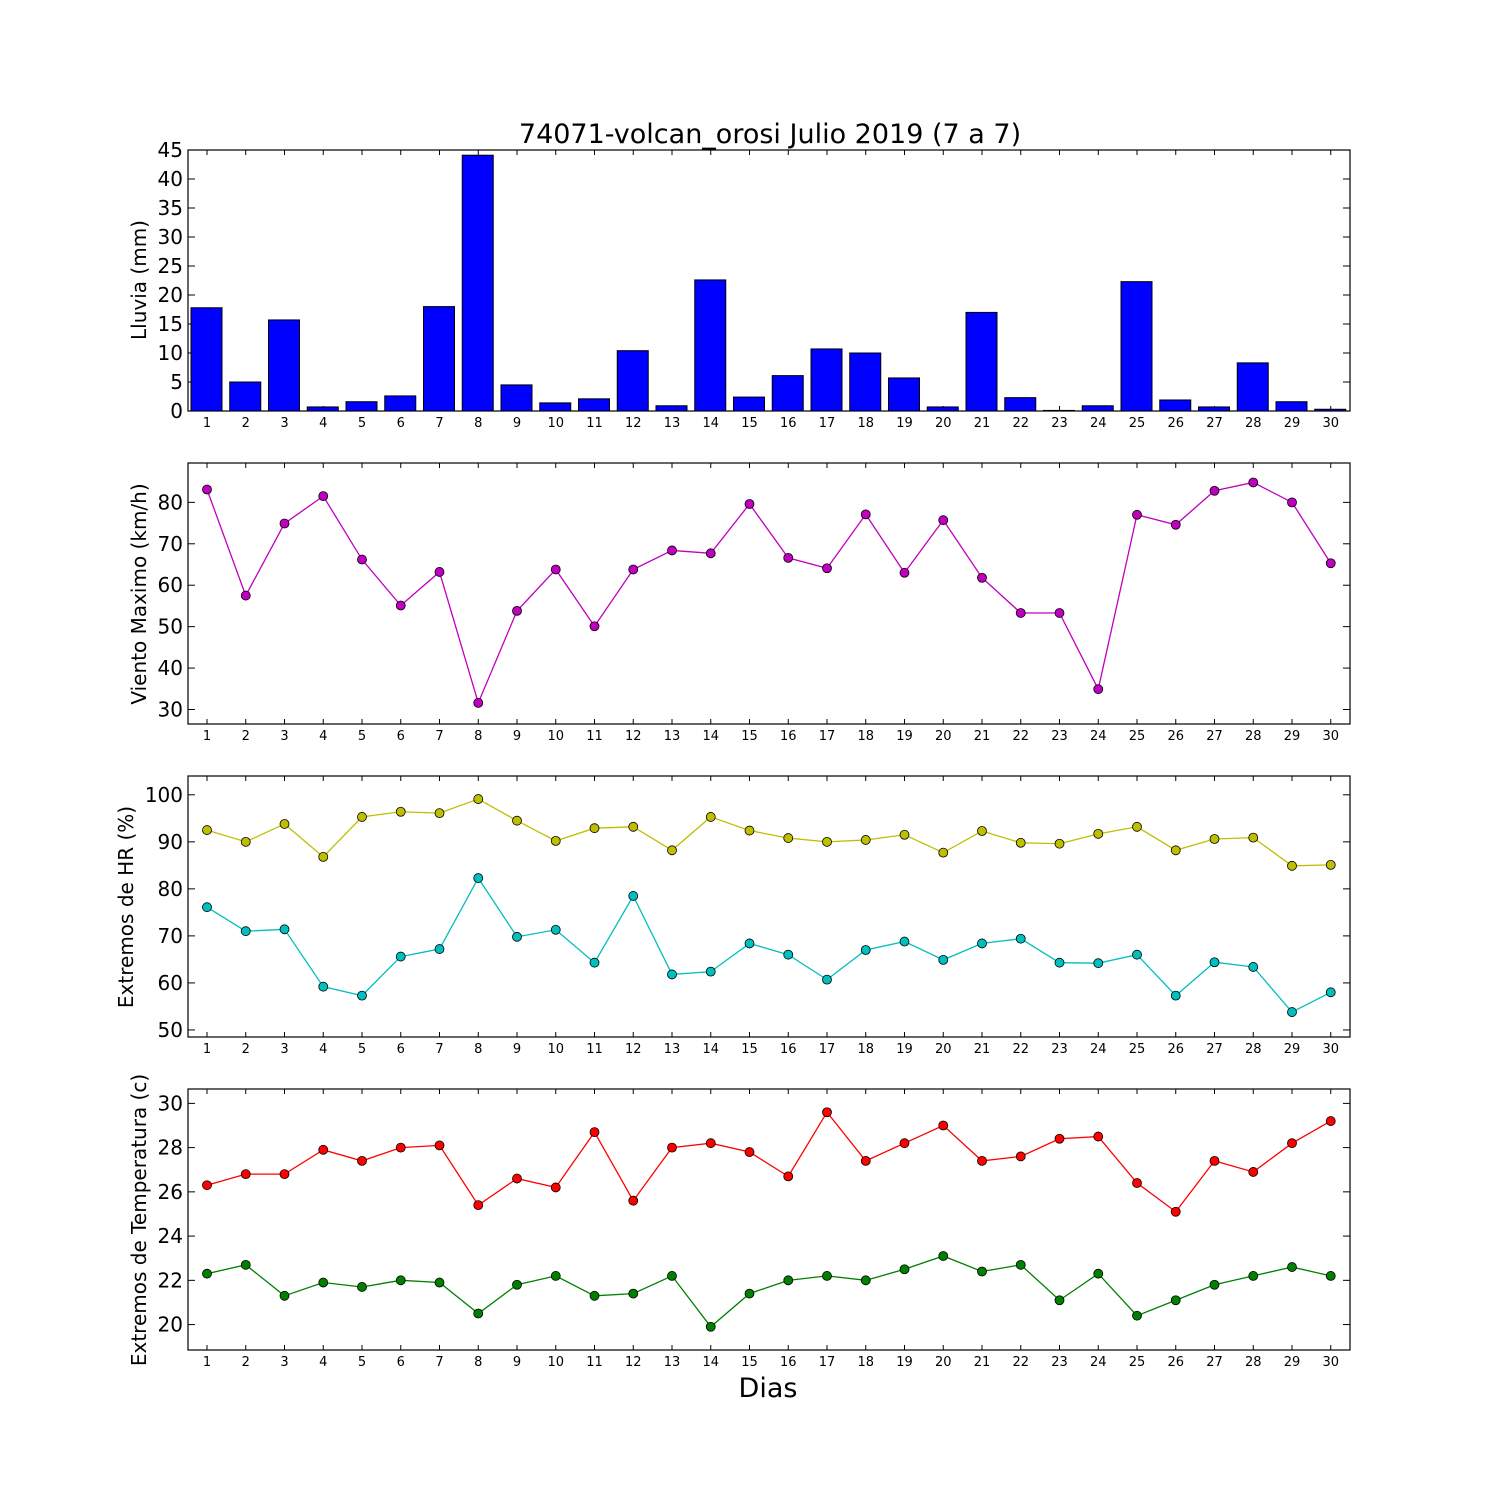 This screenshot has width=1500, height=1500. Describe the element at coordinates (943, 736) in the screenshot. I see `wind-x-tick-label: 20` at that location.